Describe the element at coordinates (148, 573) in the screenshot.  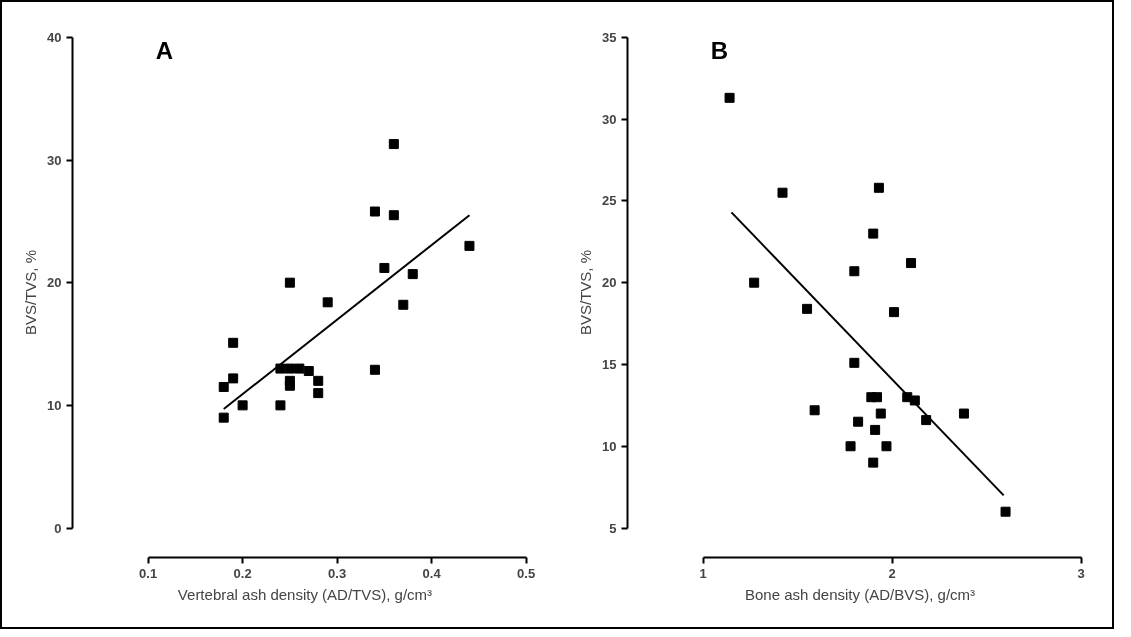
I see `x-tick-label: 0.1` at that location.